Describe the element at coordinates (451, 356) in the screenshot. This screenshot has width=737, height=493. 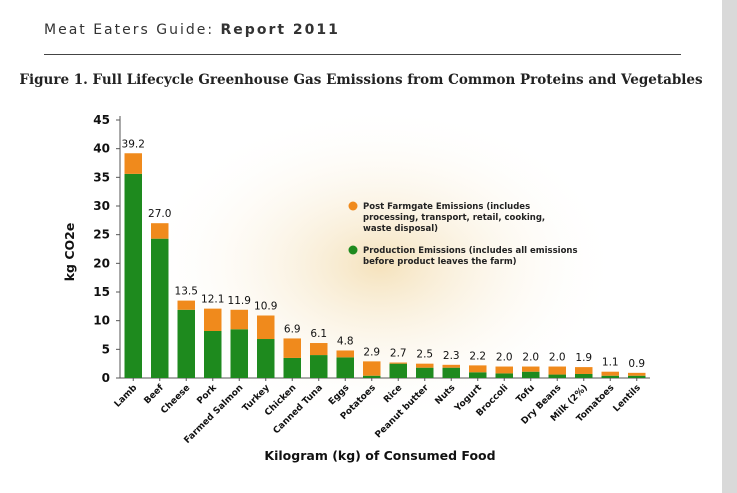
I see `bar-total-label: 2.3` at that location.